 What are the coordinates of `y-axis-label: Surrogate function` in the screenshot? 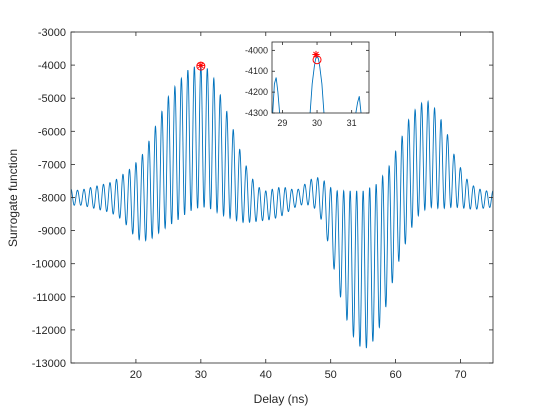 It's located at (13, 198).